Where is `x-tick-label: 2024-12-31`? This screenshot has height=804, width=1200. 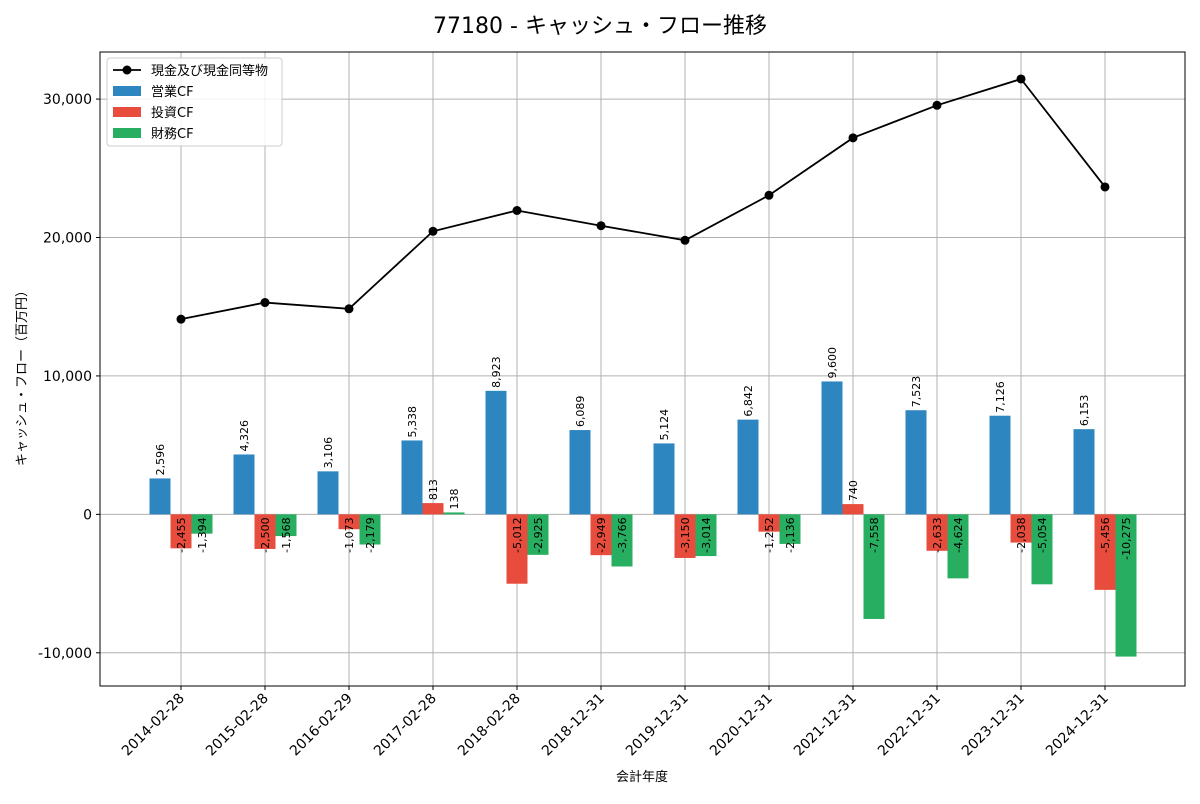
x-tick-label: 2024-12-31 is located at coordinates (1077, 725).